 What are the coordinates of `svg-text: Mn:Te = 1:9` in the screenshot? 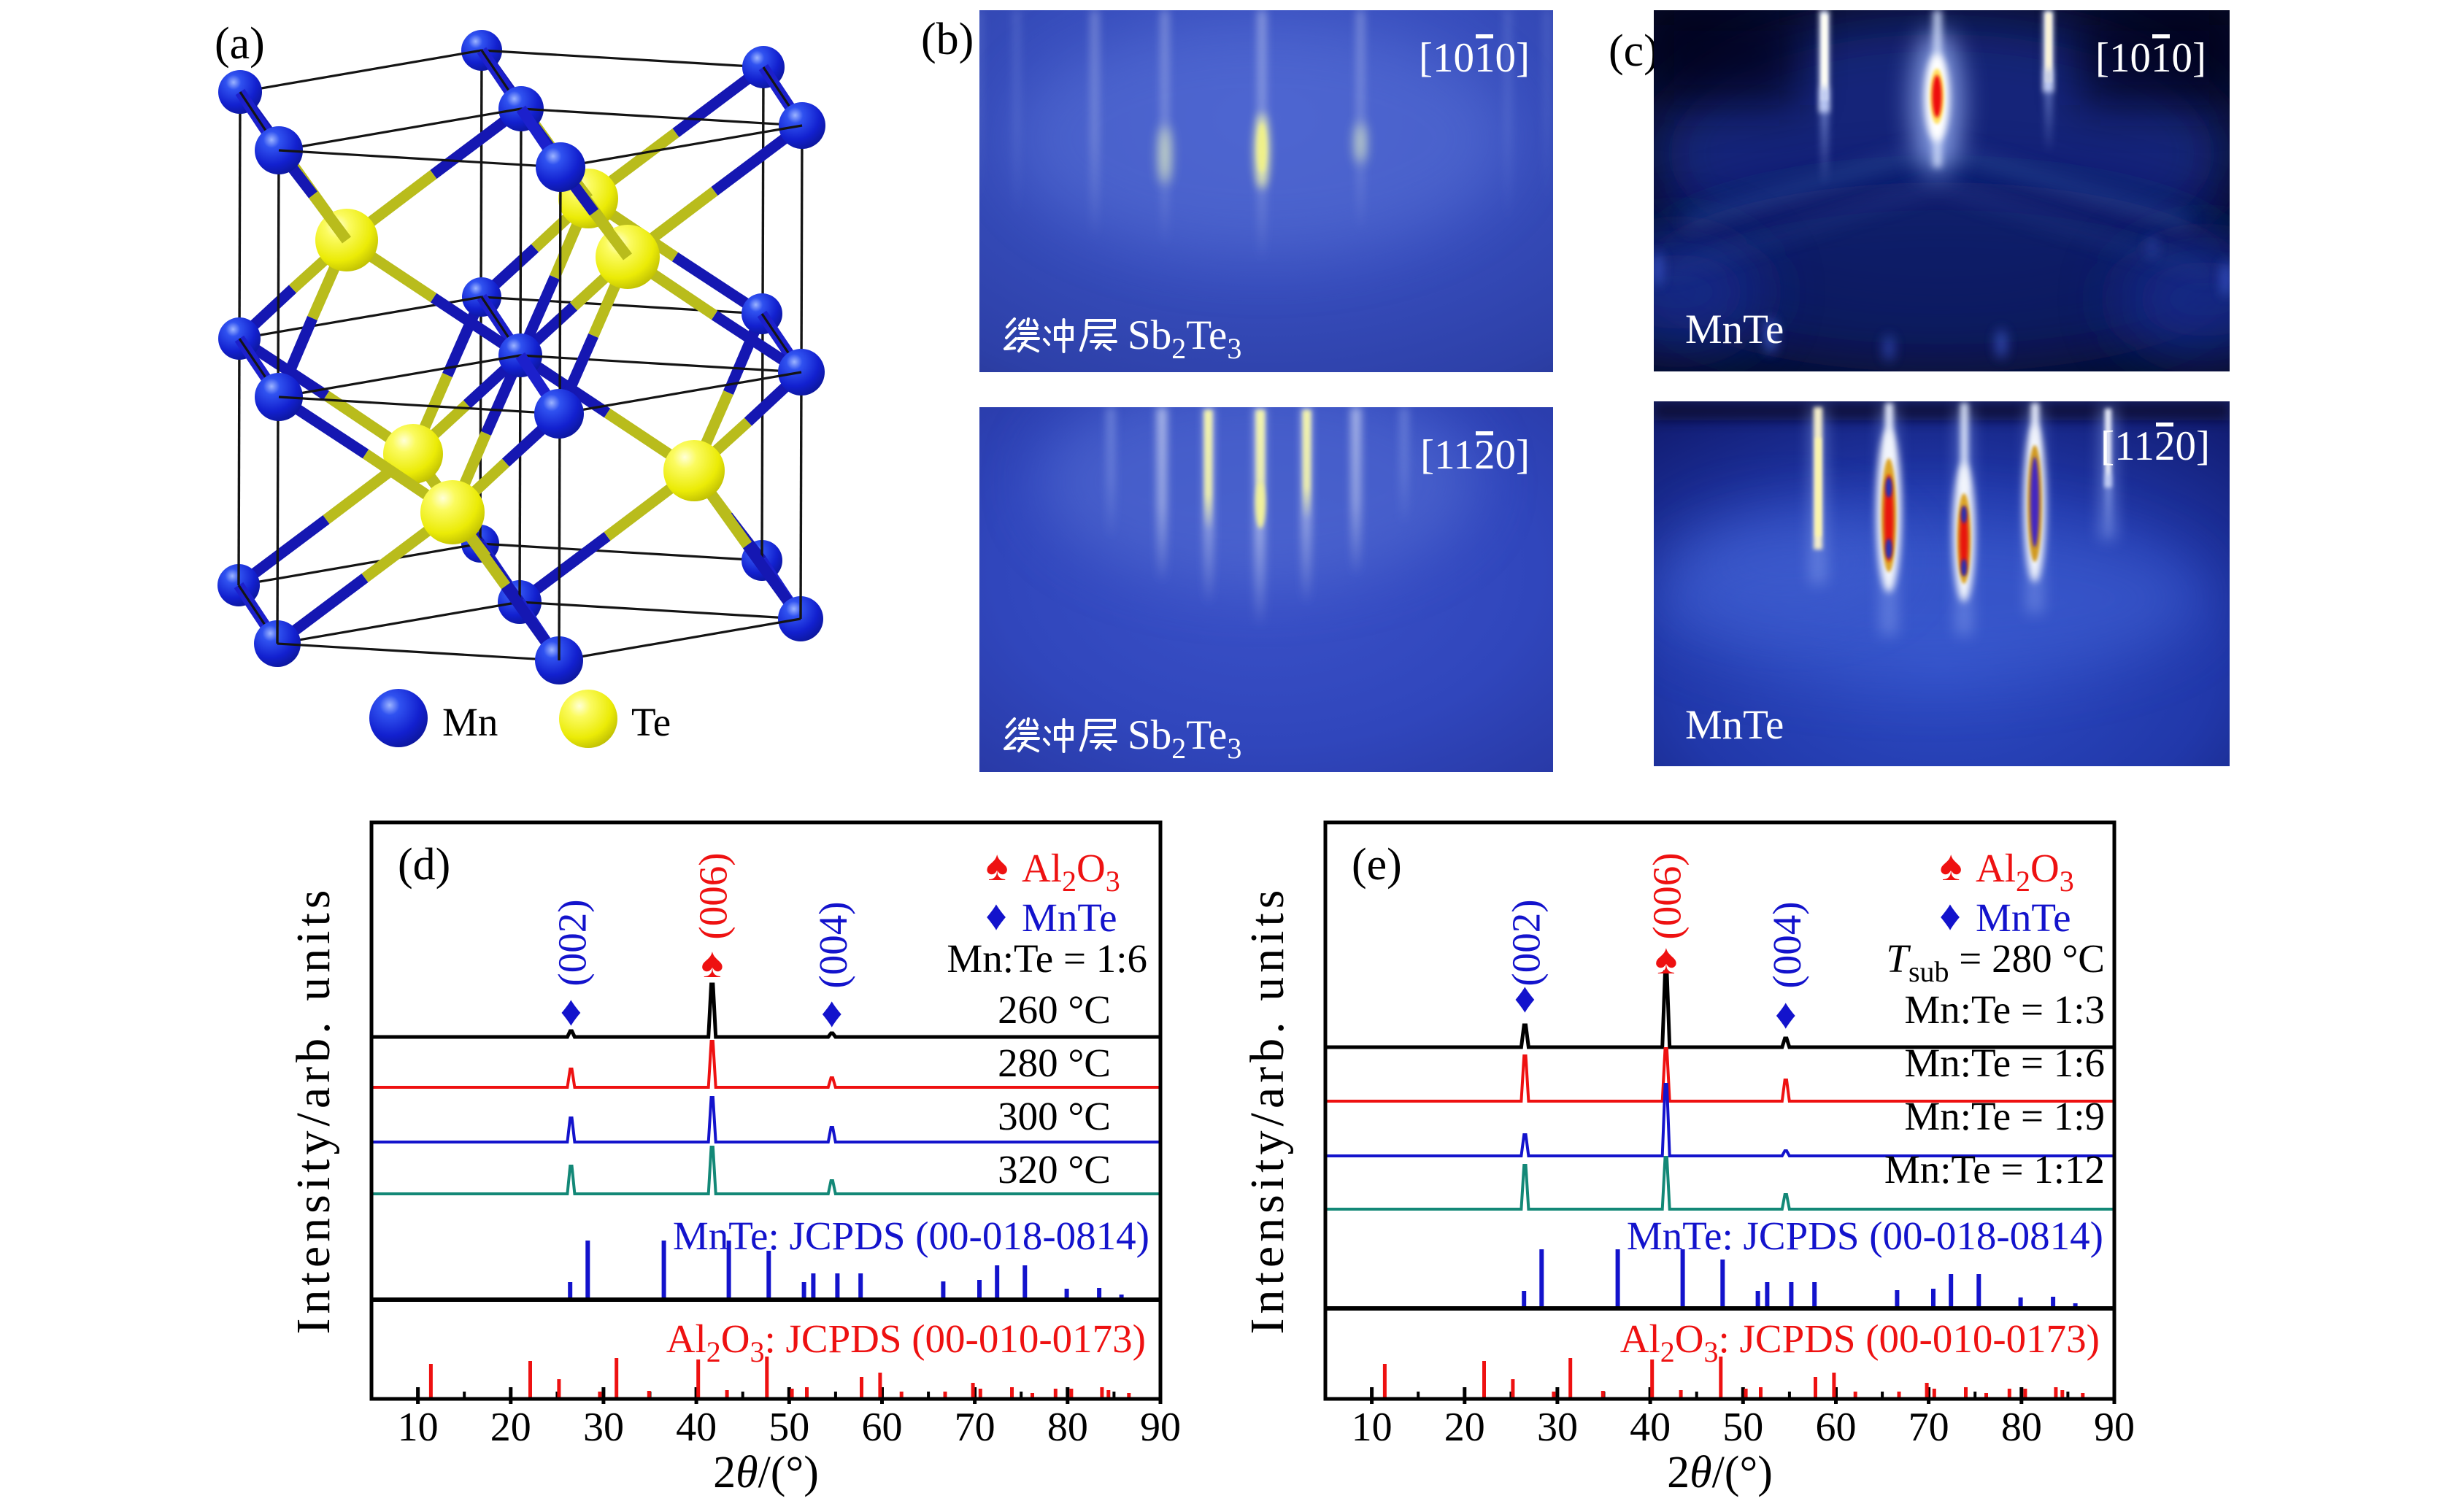 It's located at (2004, 1116).